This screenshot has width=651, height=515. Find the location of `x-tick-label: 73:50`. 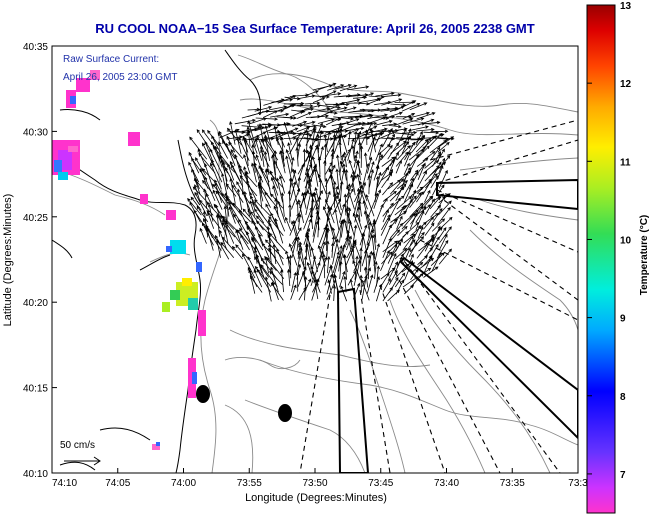

x-tick-label: 73:50 is located at coordinates (314, 483).